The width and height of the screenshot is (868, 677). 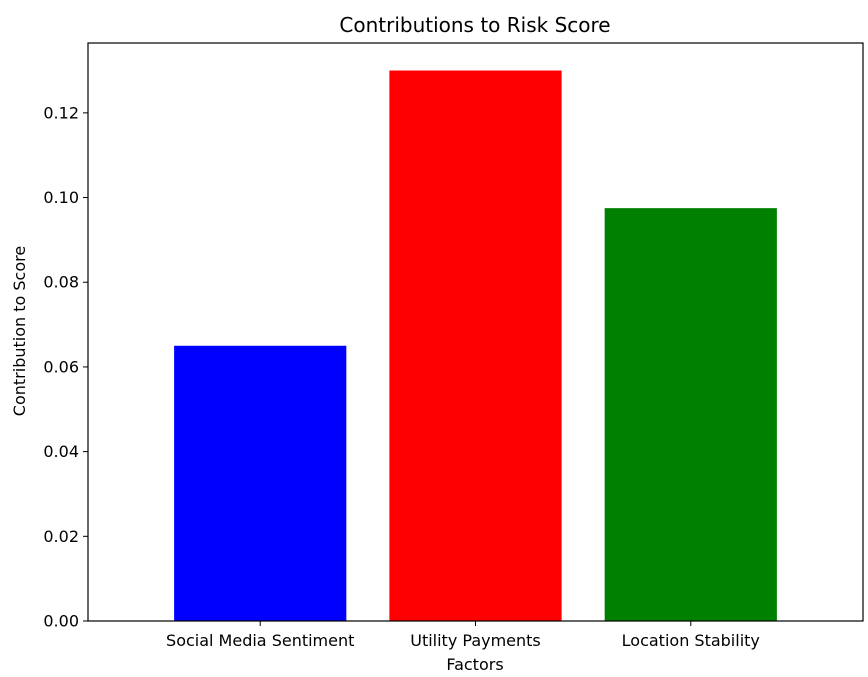 I want to click on x-axis-label: Factors, so click(x=474, y=664).